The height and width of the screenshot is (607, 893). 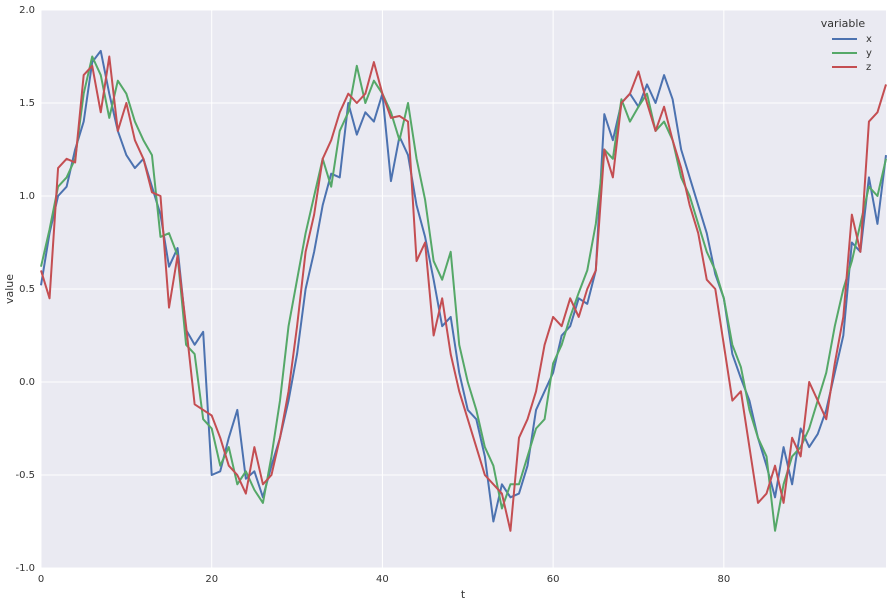 What do you see at coordinates (27, 382) in the screenshot?
I see `y-tick-label: 0.0` at bounding box center [27, 382].